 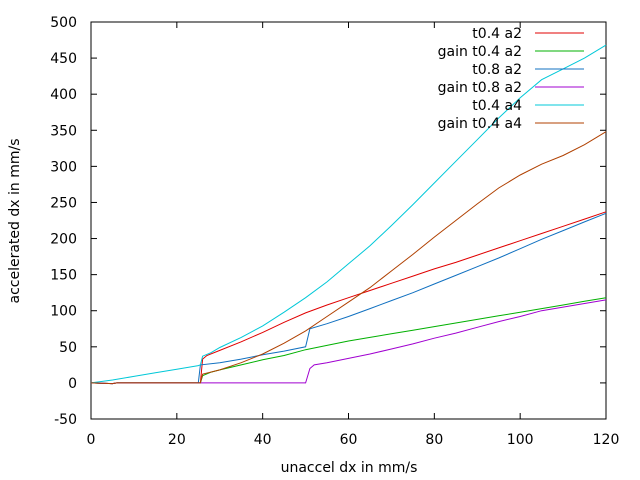 I want to click on y-tick-label: 150, so click(x=63, y=276).